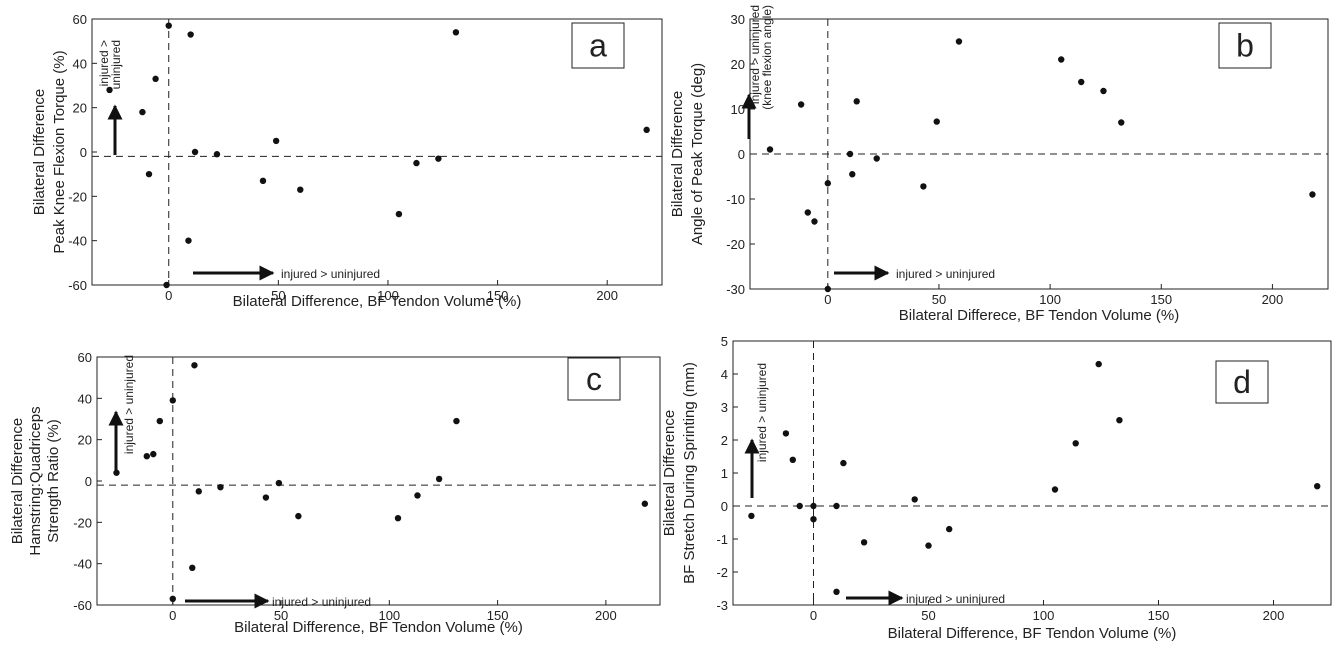 The image size is (1340, 653). What do you see at coordinates (955, 599) in the screenshot?
I see `x-direction-annotation: injured > uninjured` at bounding box center [955, 599].